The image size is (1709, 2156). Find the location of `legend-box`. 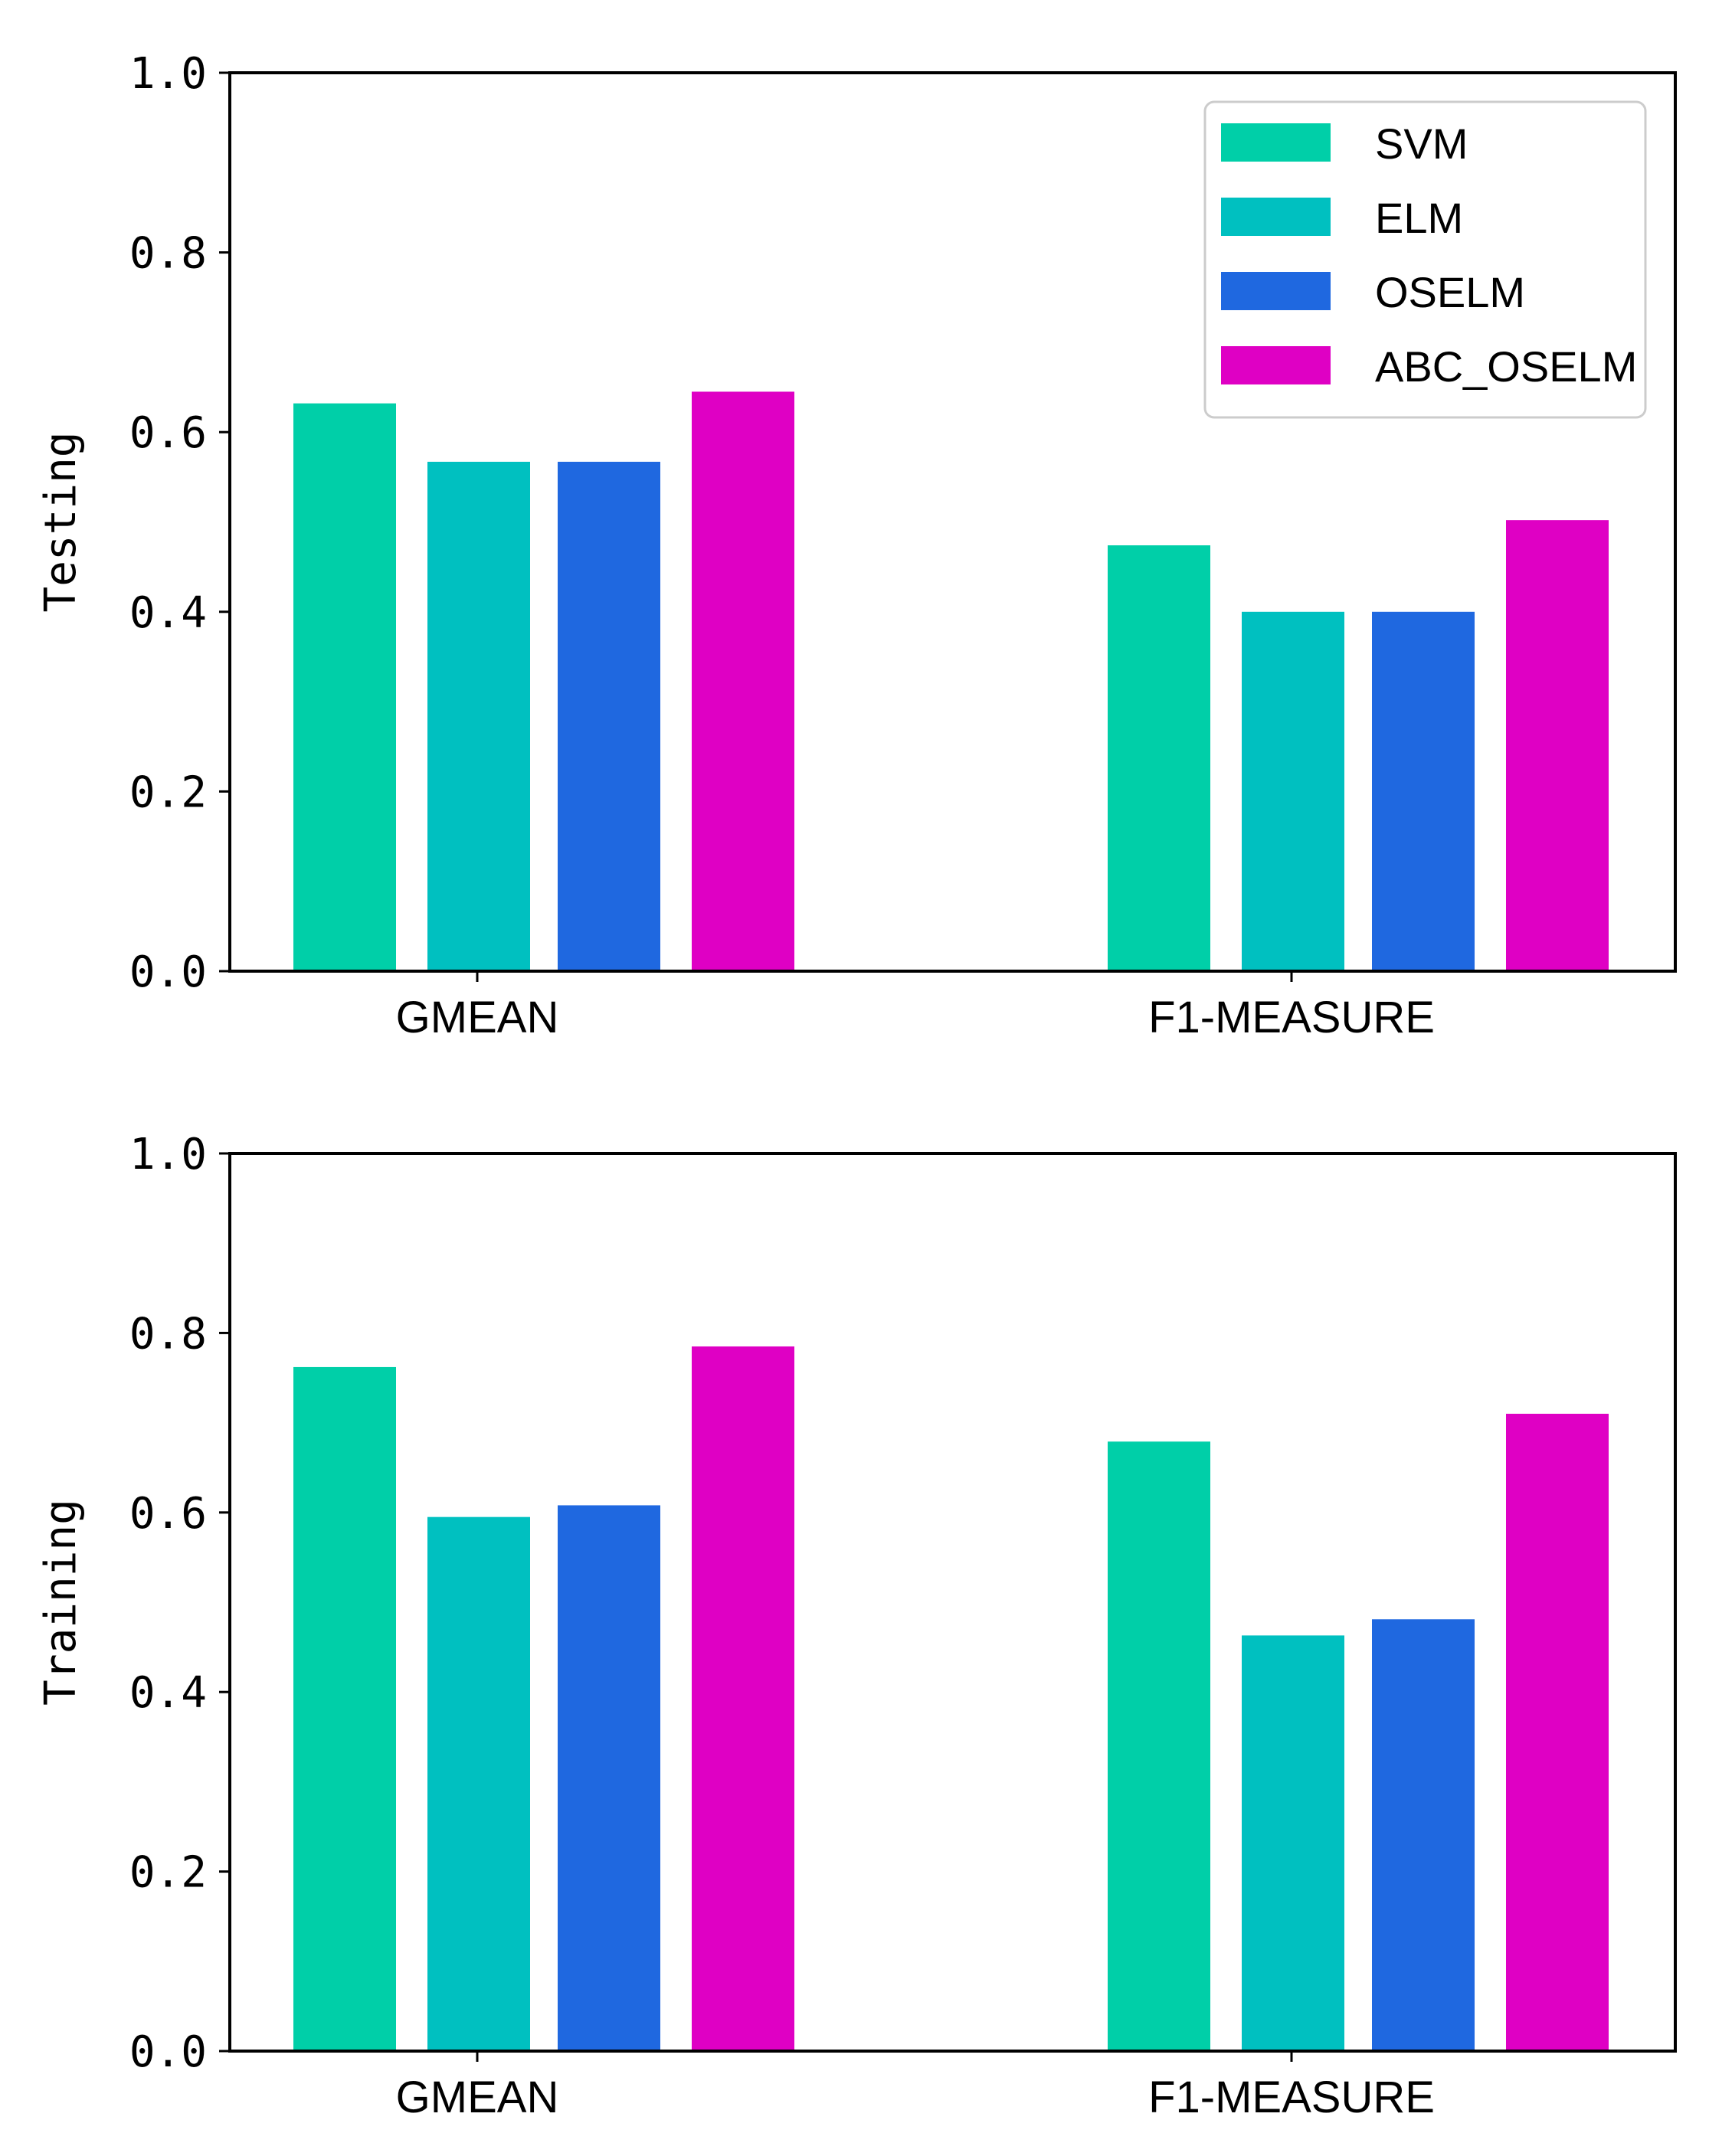

legend-box is located at coordinates (1425, 260).